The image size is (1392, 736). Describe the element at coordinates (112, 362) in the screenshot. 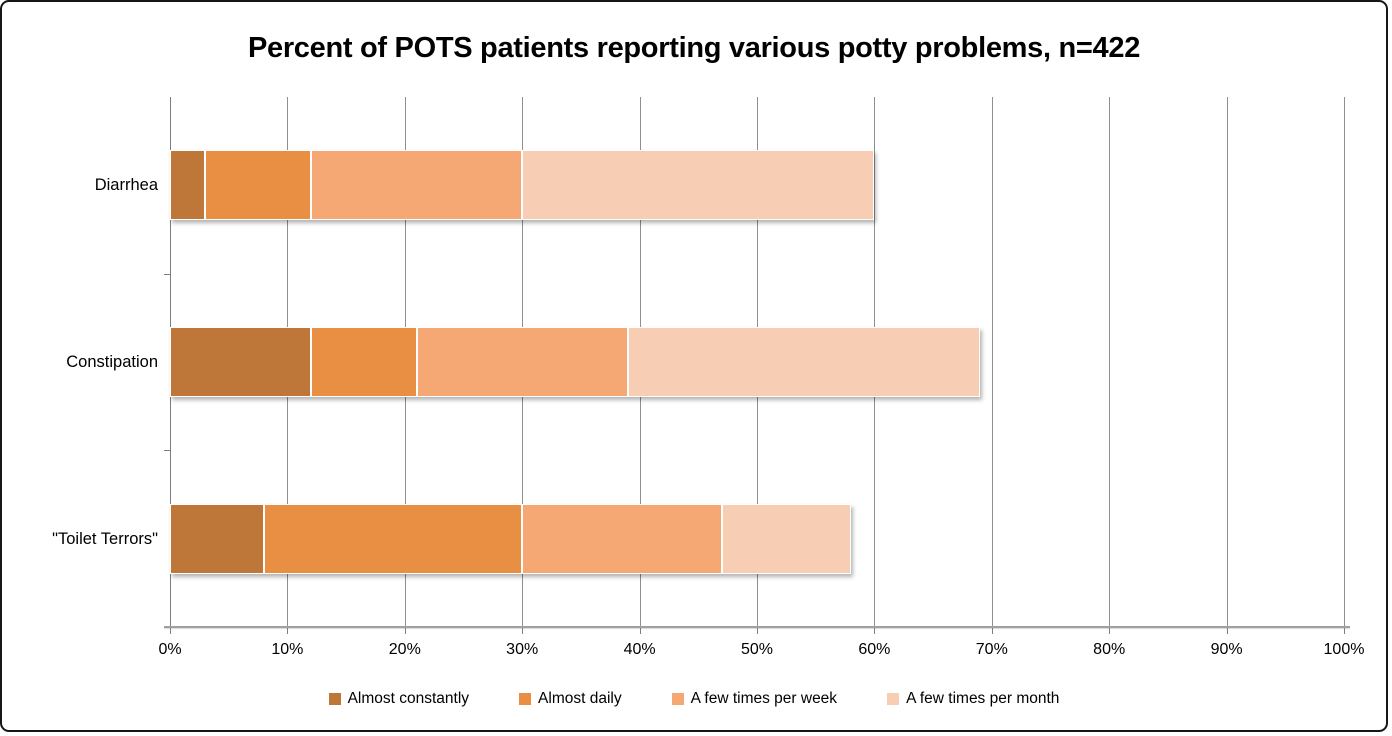

I see `category-label: Constipation` at that location.